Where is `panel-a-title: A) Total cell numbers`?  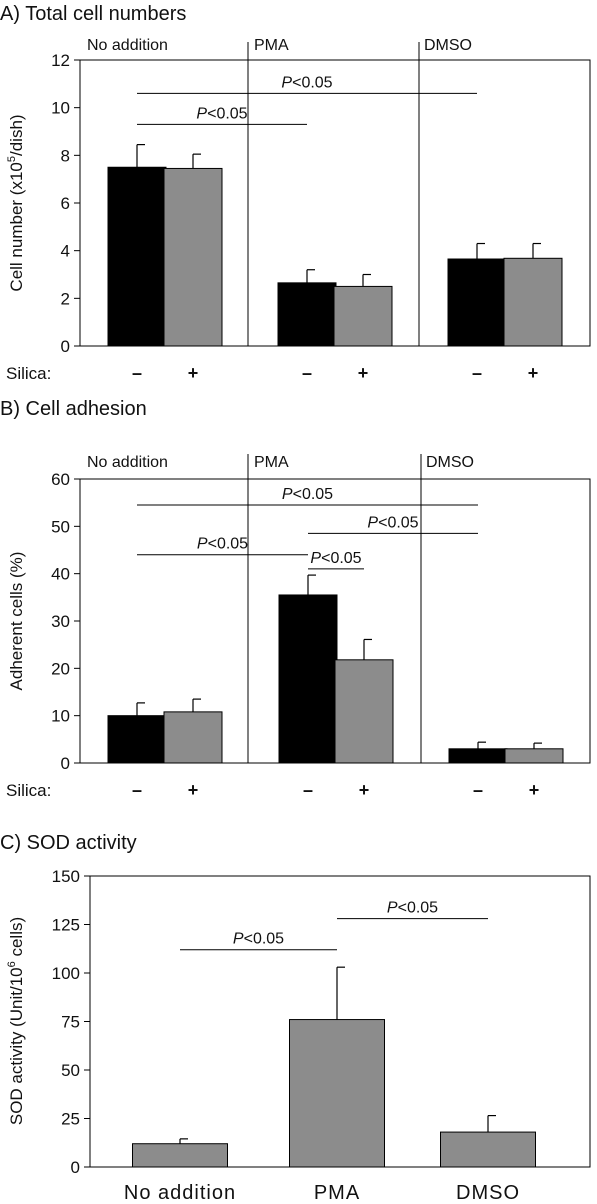
panel-a-title: A) Total cell numbers is located at coordinates (93, 14).